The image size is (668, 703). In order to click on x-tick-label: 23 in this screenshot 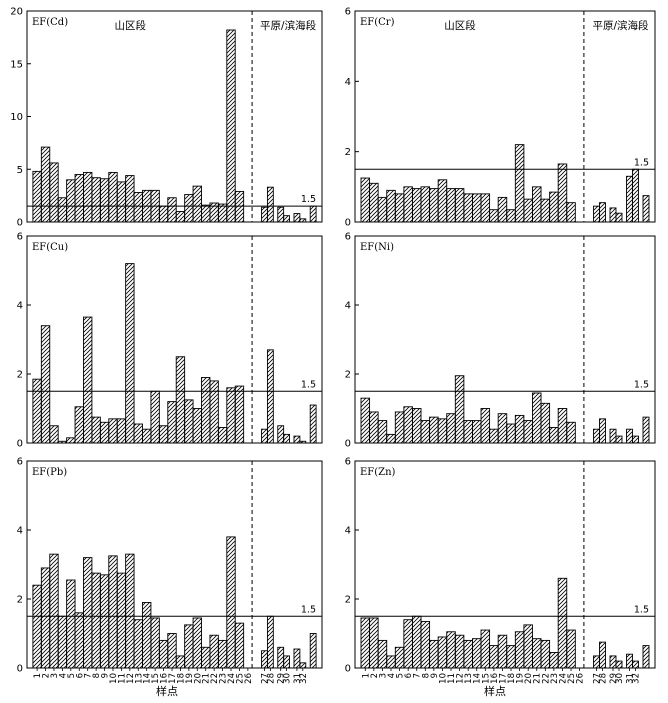, I will do `click(224, 678)`.